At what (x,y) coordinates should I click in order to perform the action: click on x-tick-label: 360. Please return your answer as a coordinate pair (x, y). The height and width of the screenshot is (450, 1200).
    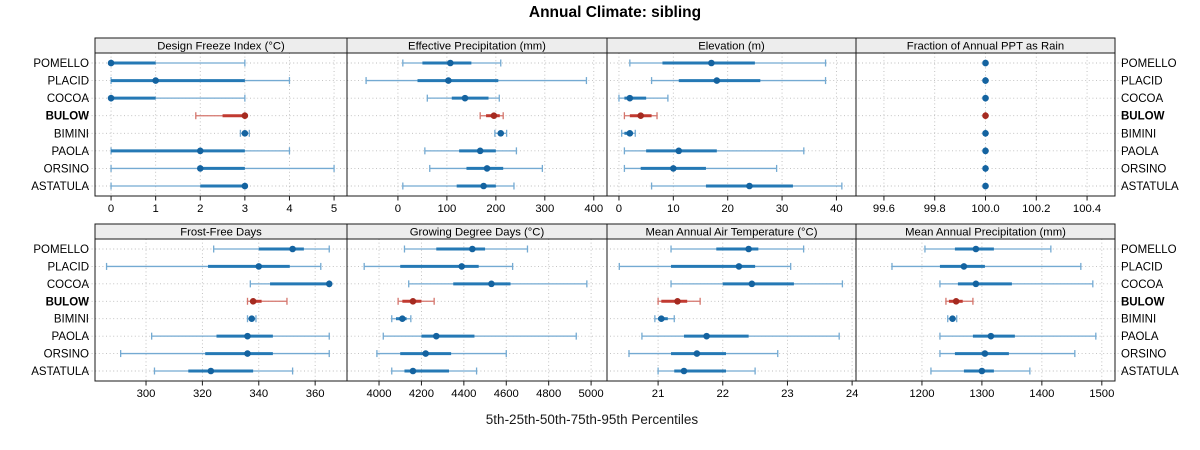
    Looking at the image, I should click on (315, 394).